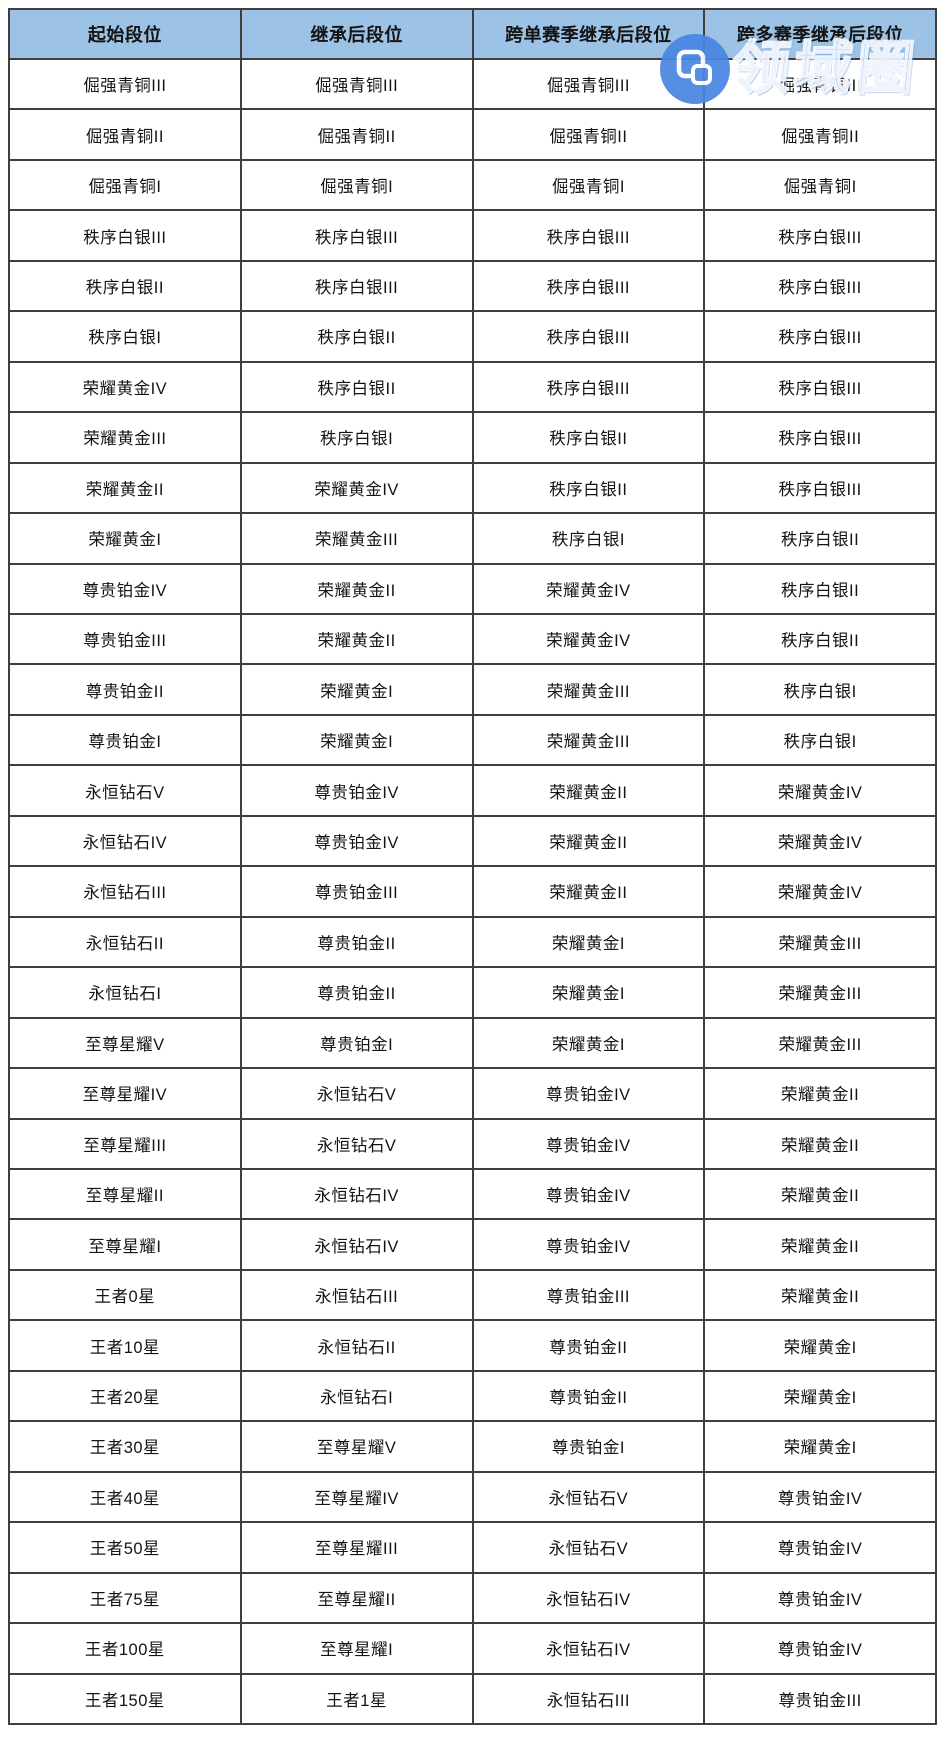  Describe the element at coordinates (125, 1446) in the screenshot. I see `cell-start-rank: 王者30星` at that location.